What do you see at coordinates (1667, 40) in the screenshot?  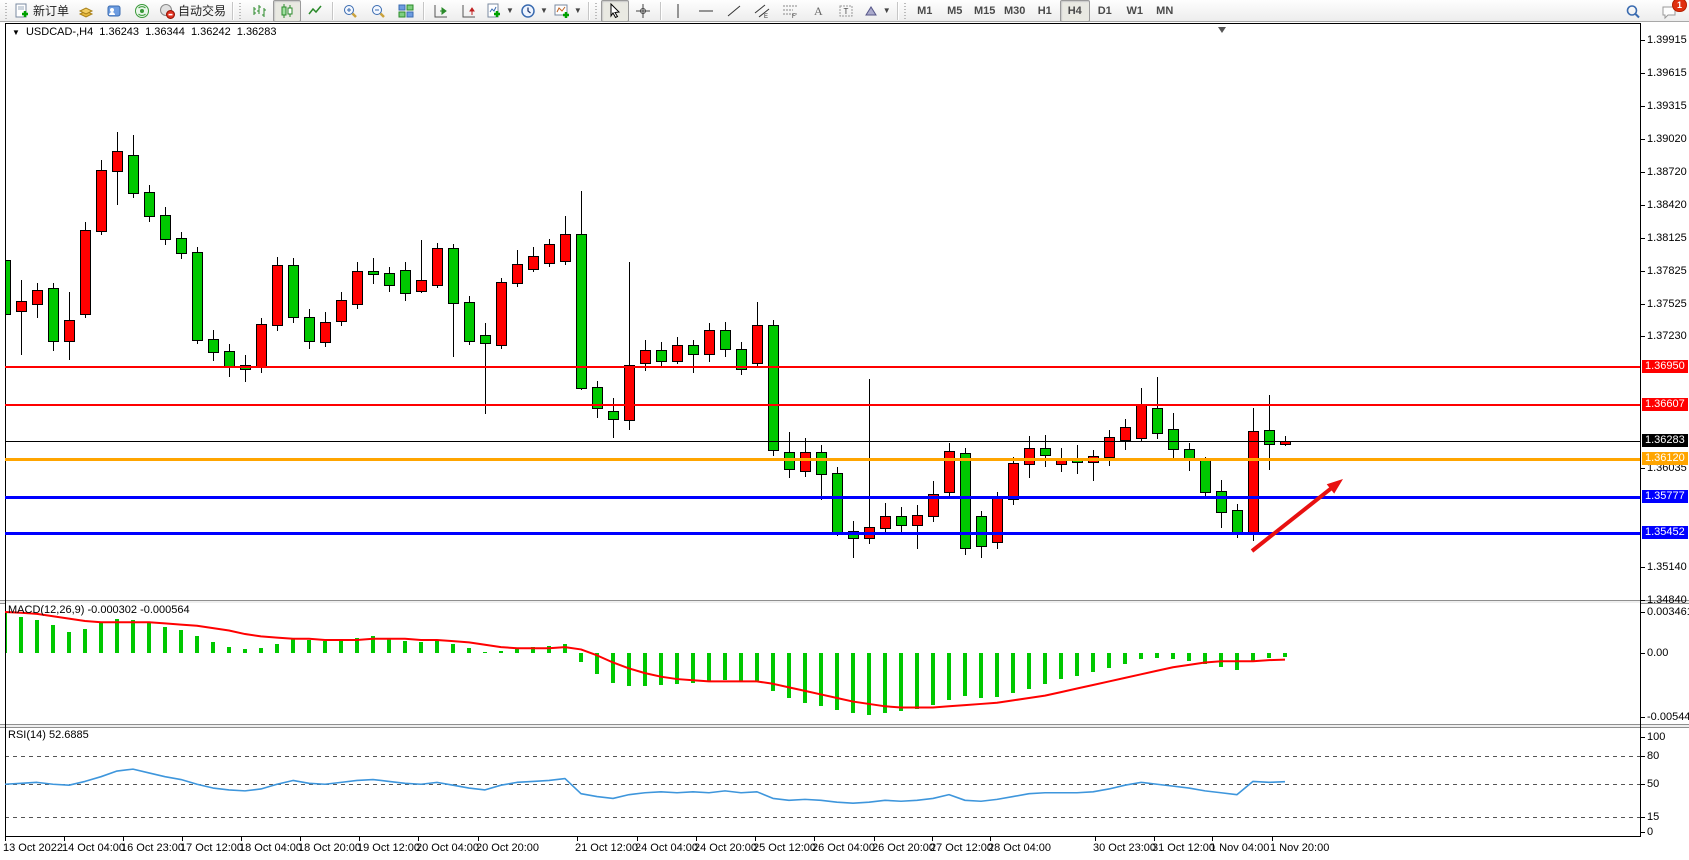 I see `axis-tick-label: 1.39915` at bounding box center [1667, 40].